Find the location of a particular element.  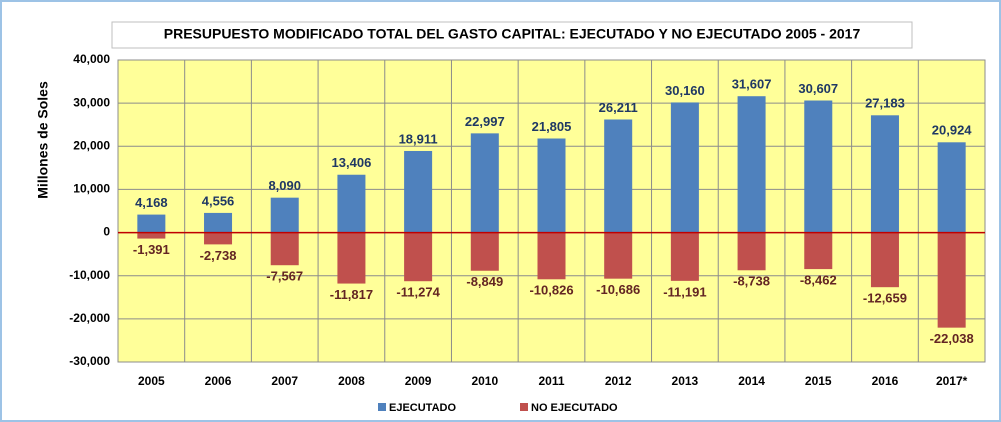

x-tick-label: 2010 is located at coordinates (484, 381).